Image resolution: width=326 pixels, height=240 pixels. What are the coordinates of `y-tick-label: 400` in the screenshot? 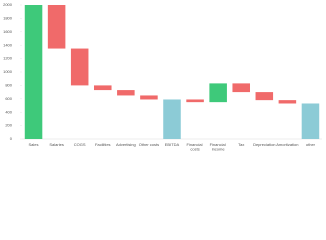 It's located at (8, 111).